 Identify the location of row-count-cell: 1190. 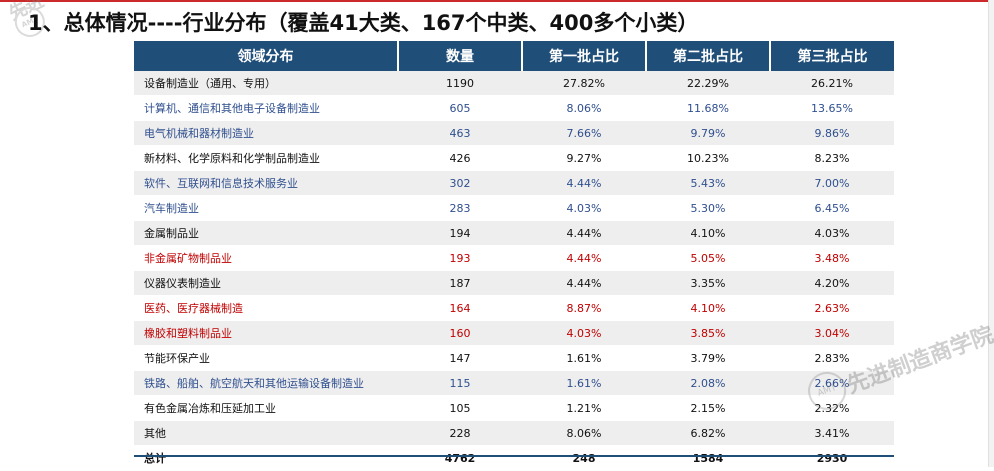
(460, 83).